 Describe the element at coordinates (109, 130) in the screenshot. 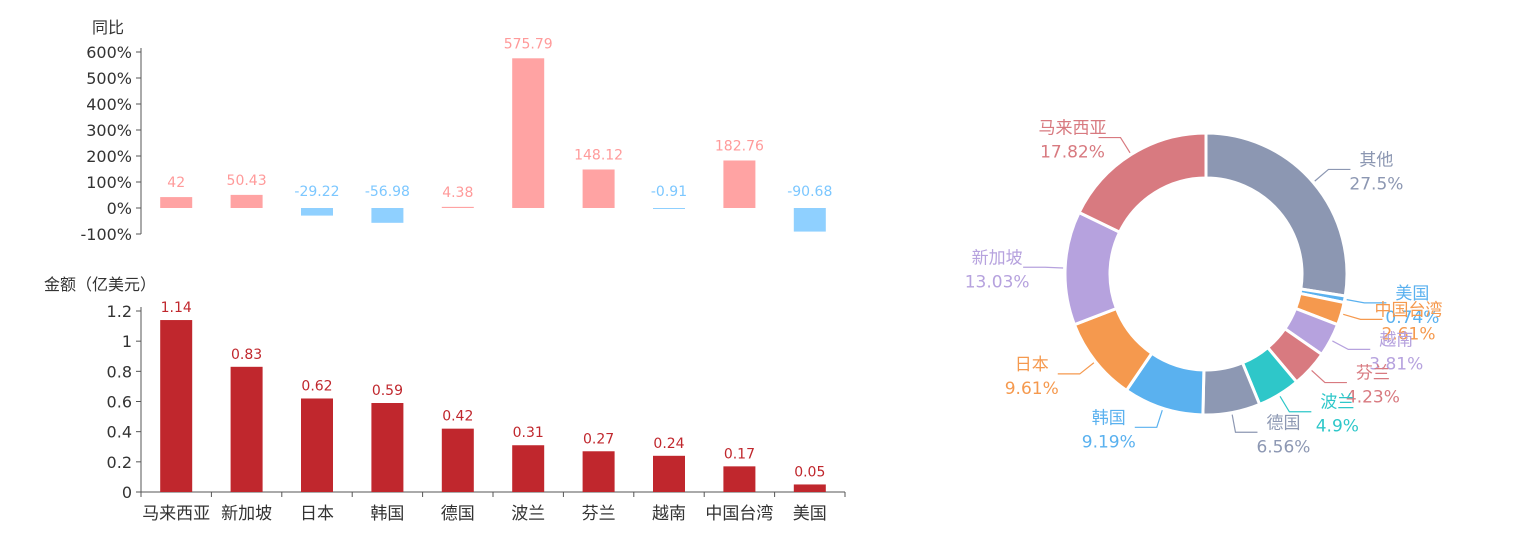

I see `yoy-y-tick-label: 300%` at that location.